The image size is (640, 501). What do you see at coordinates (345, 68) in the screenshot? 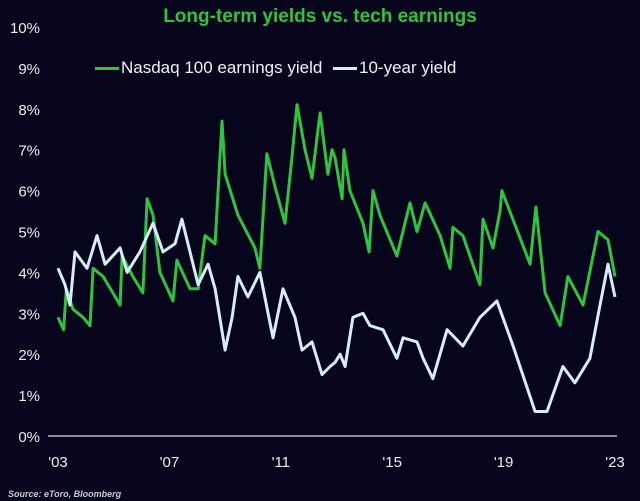
I see `legend-swatch-blue` at bounding box center [345, 68].